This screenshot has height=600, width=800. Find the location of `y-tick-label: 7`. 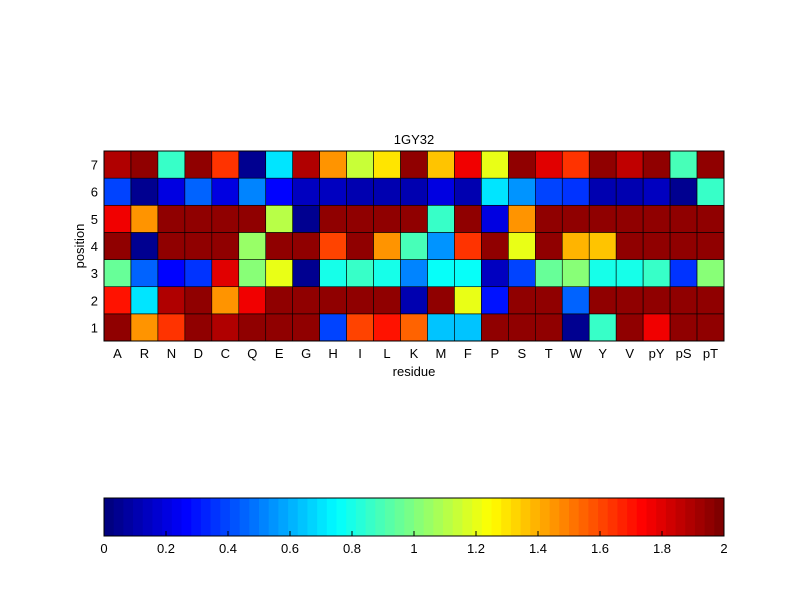

y-tick-label: 7 is located at coordinates (94, 165).